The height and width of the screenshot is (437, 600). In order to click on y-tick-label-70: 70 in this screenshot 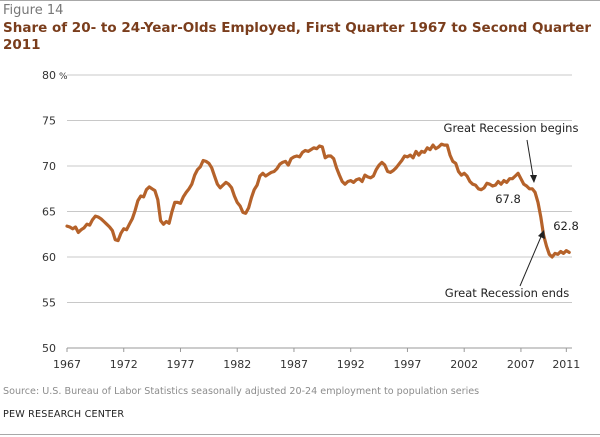, I will do `click(49, 166)`.